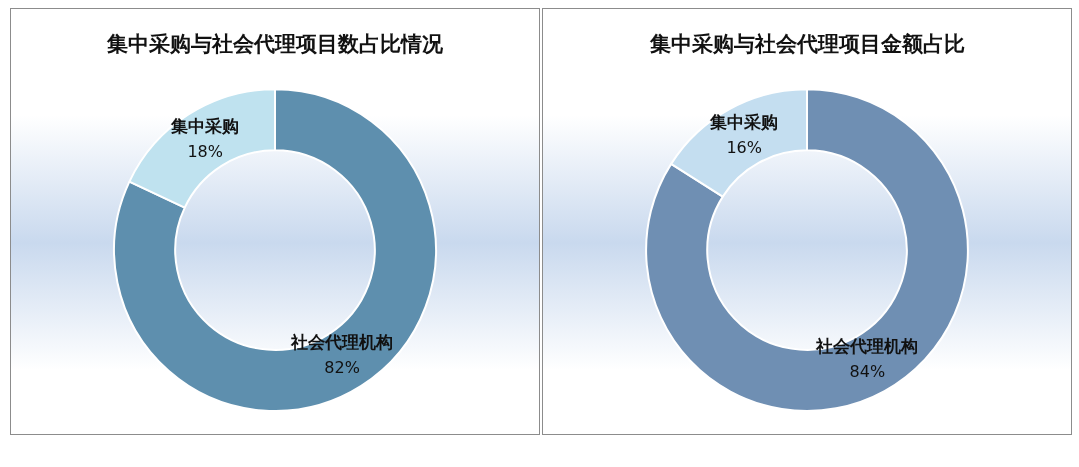 This screenshot has height=467, width=1079. Describe the element at coordinates (205, 152) in the screenshot. I see `data-label: 18%` at that location.